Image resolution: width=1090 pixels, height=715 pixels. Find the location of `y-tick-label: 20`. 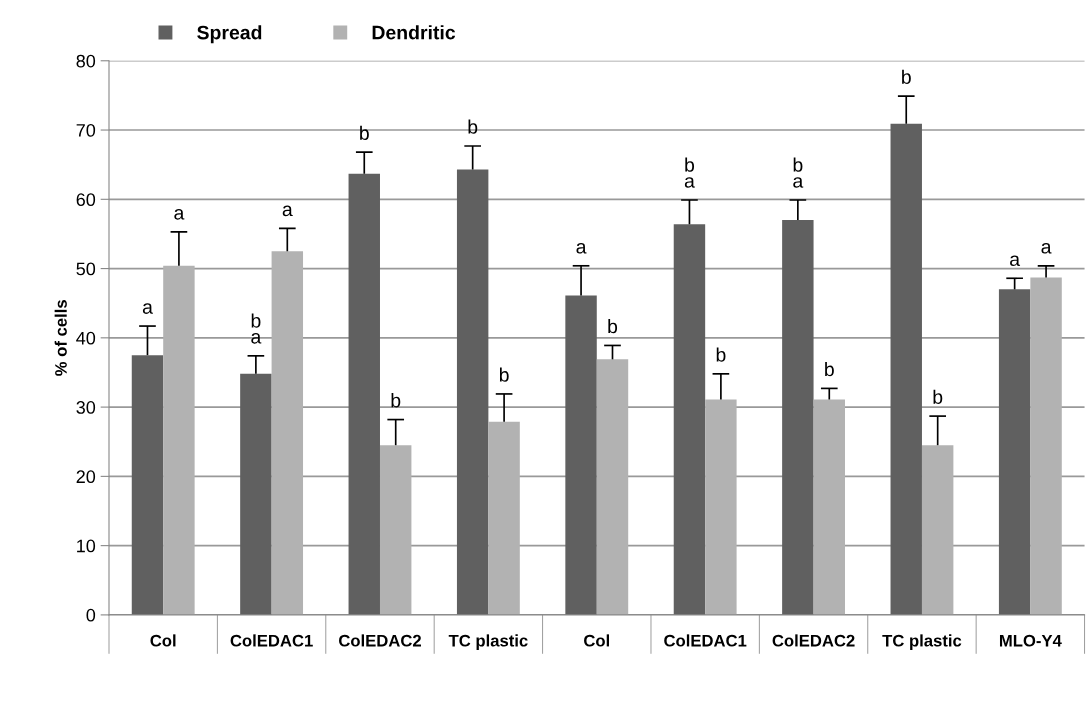

y-tick-label: 20 is located at coordinates (86, 477).